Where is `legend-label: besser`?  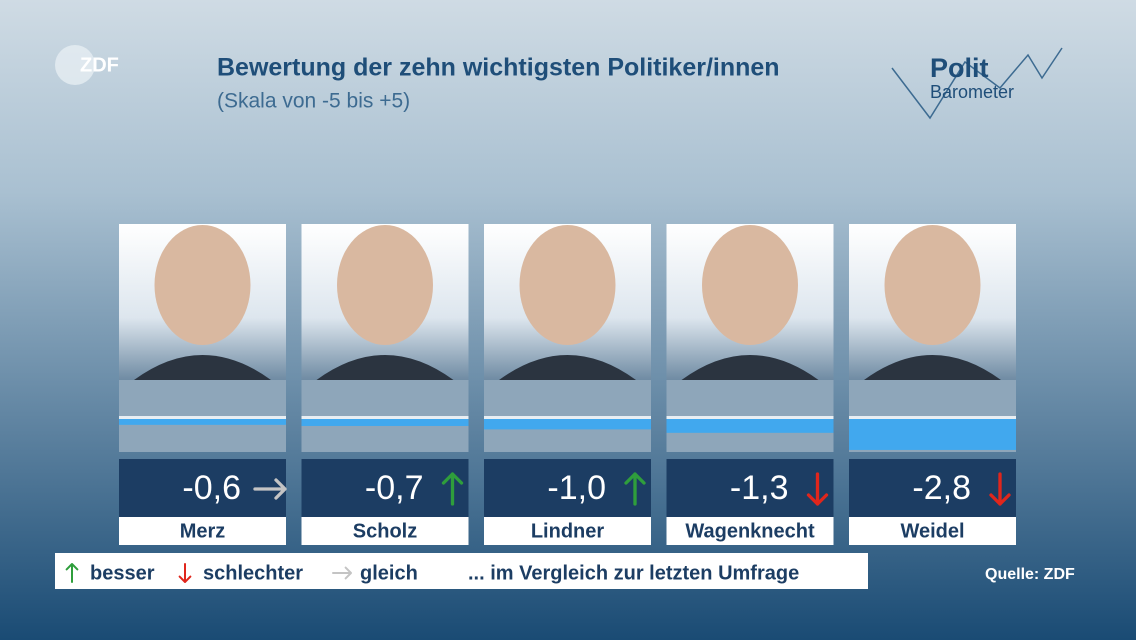
legend-label: besser is located at coordinates (122, 573).